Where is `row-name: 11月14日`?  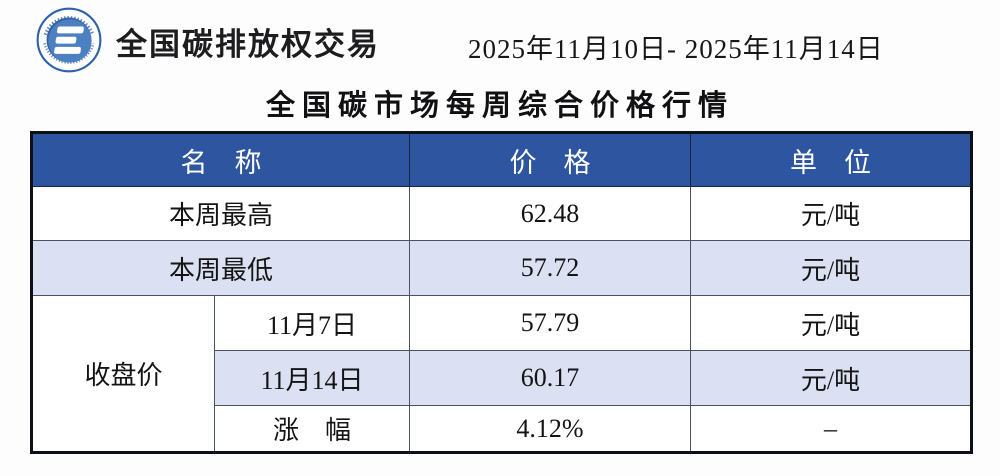
row-name: 11月14日 is located at coordinates (312, 378).